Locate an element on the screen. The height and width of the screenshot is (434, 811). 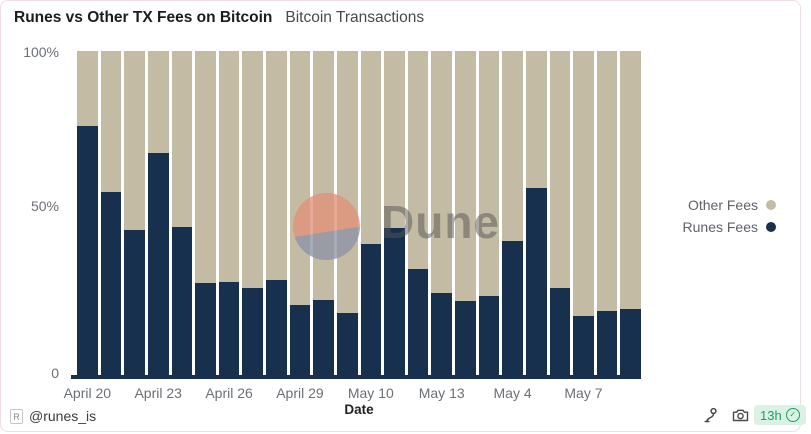
y-tick-100: 100% is located at coordinates (41, 52).